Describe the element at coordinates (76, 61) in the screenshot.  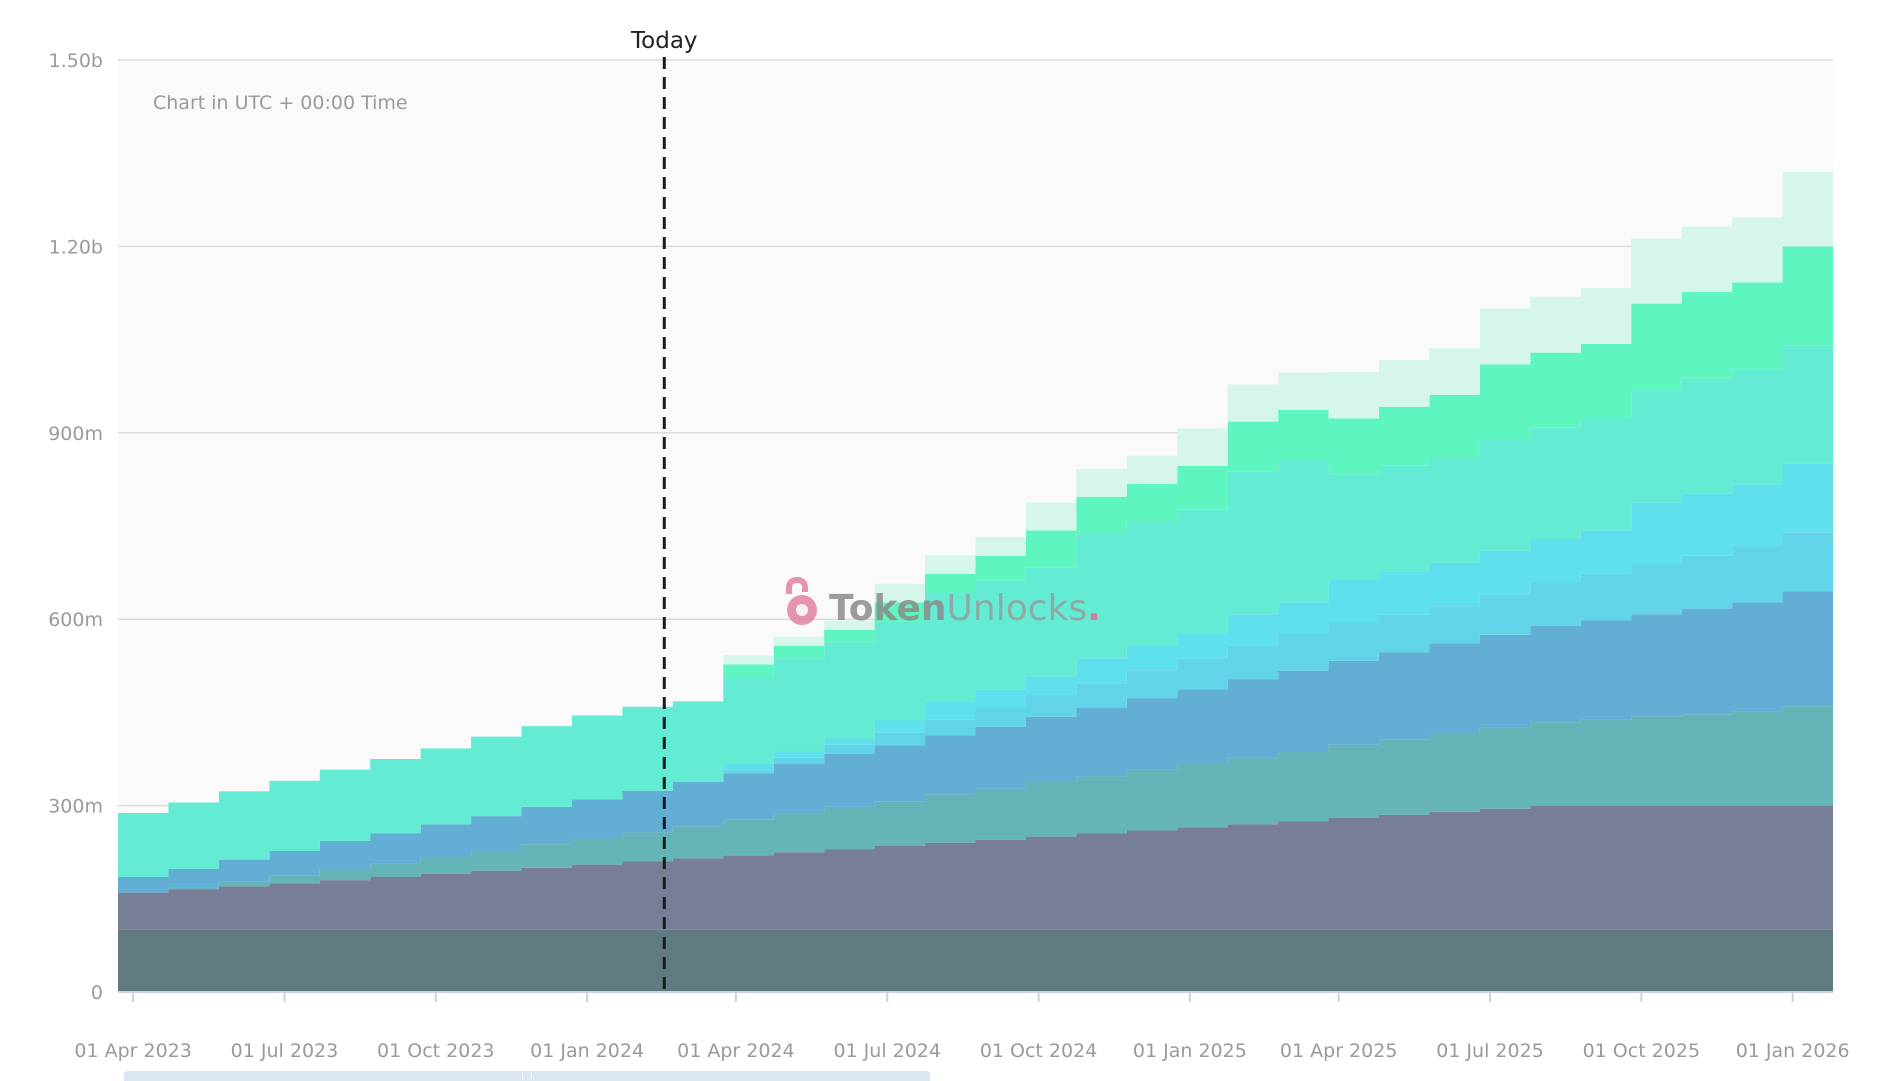
I see `y-tick-label: 1.50b` at that location.